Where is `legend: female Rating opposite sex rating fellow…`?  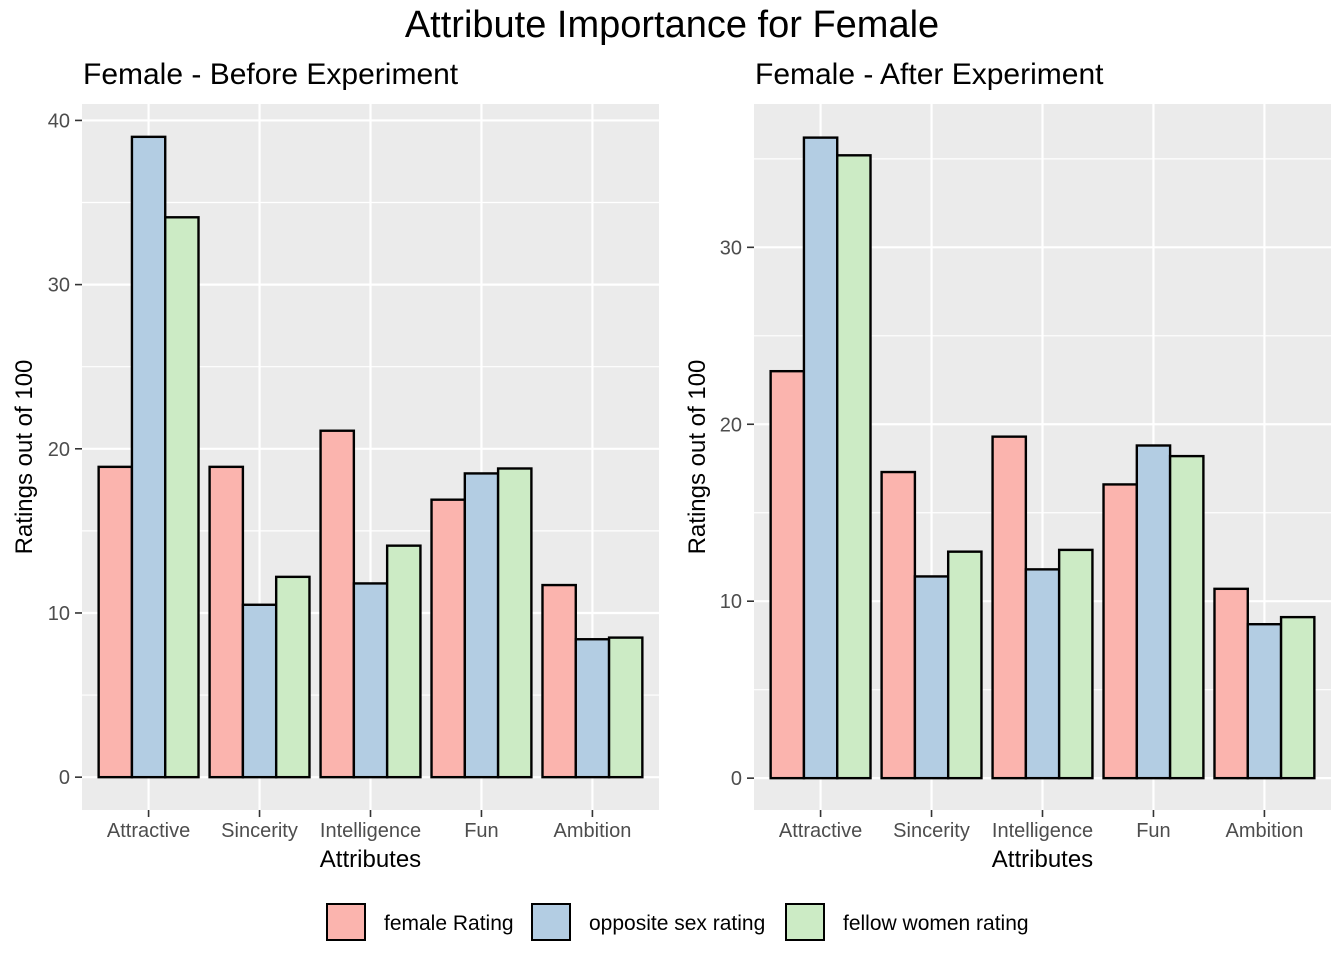
legend: female Rating opposite sex rating fellow… is located at coordinates (672, 924).